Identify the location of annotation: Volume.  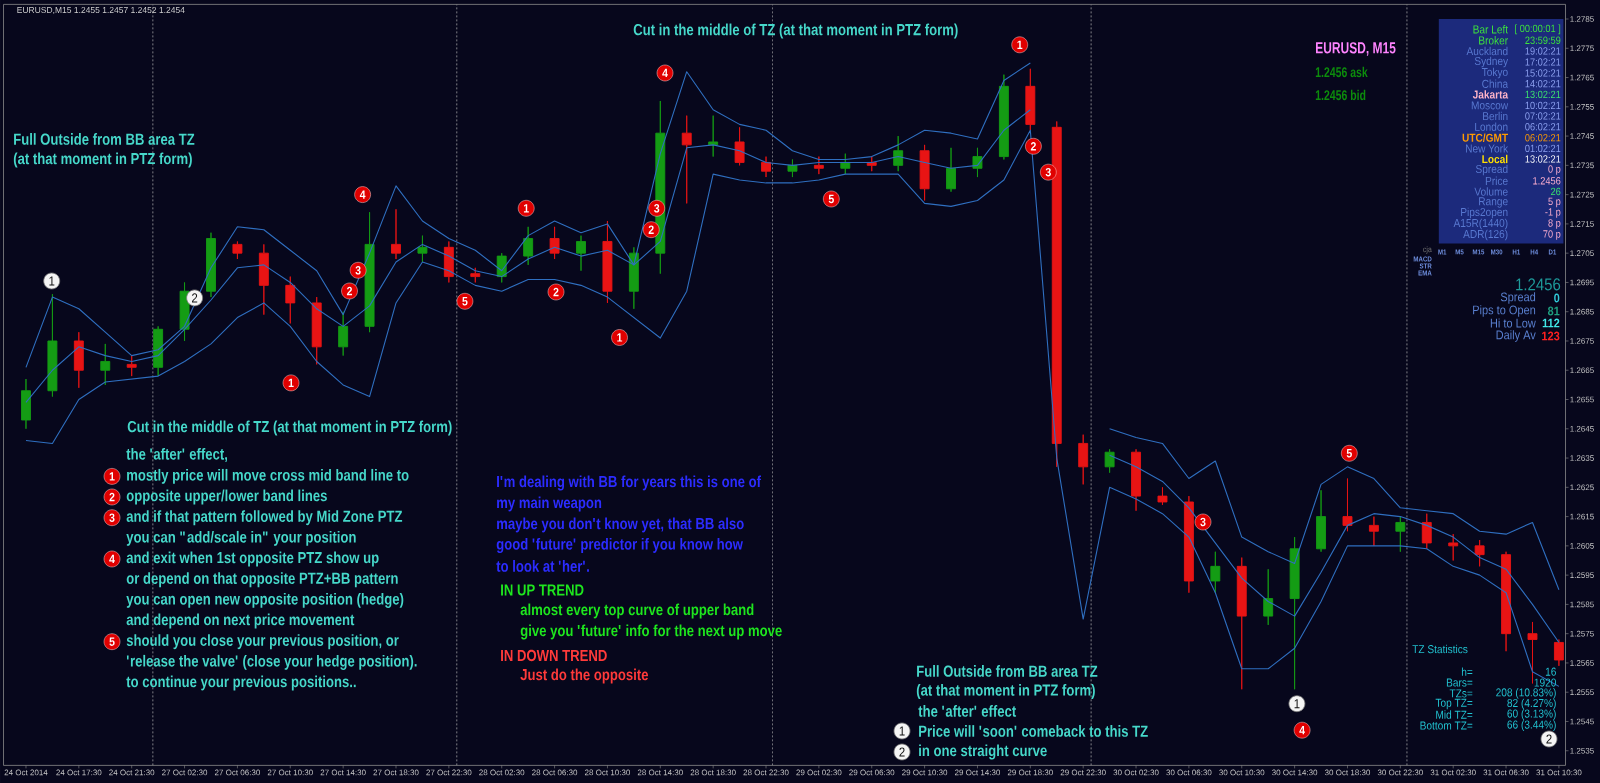
(1491, 191).